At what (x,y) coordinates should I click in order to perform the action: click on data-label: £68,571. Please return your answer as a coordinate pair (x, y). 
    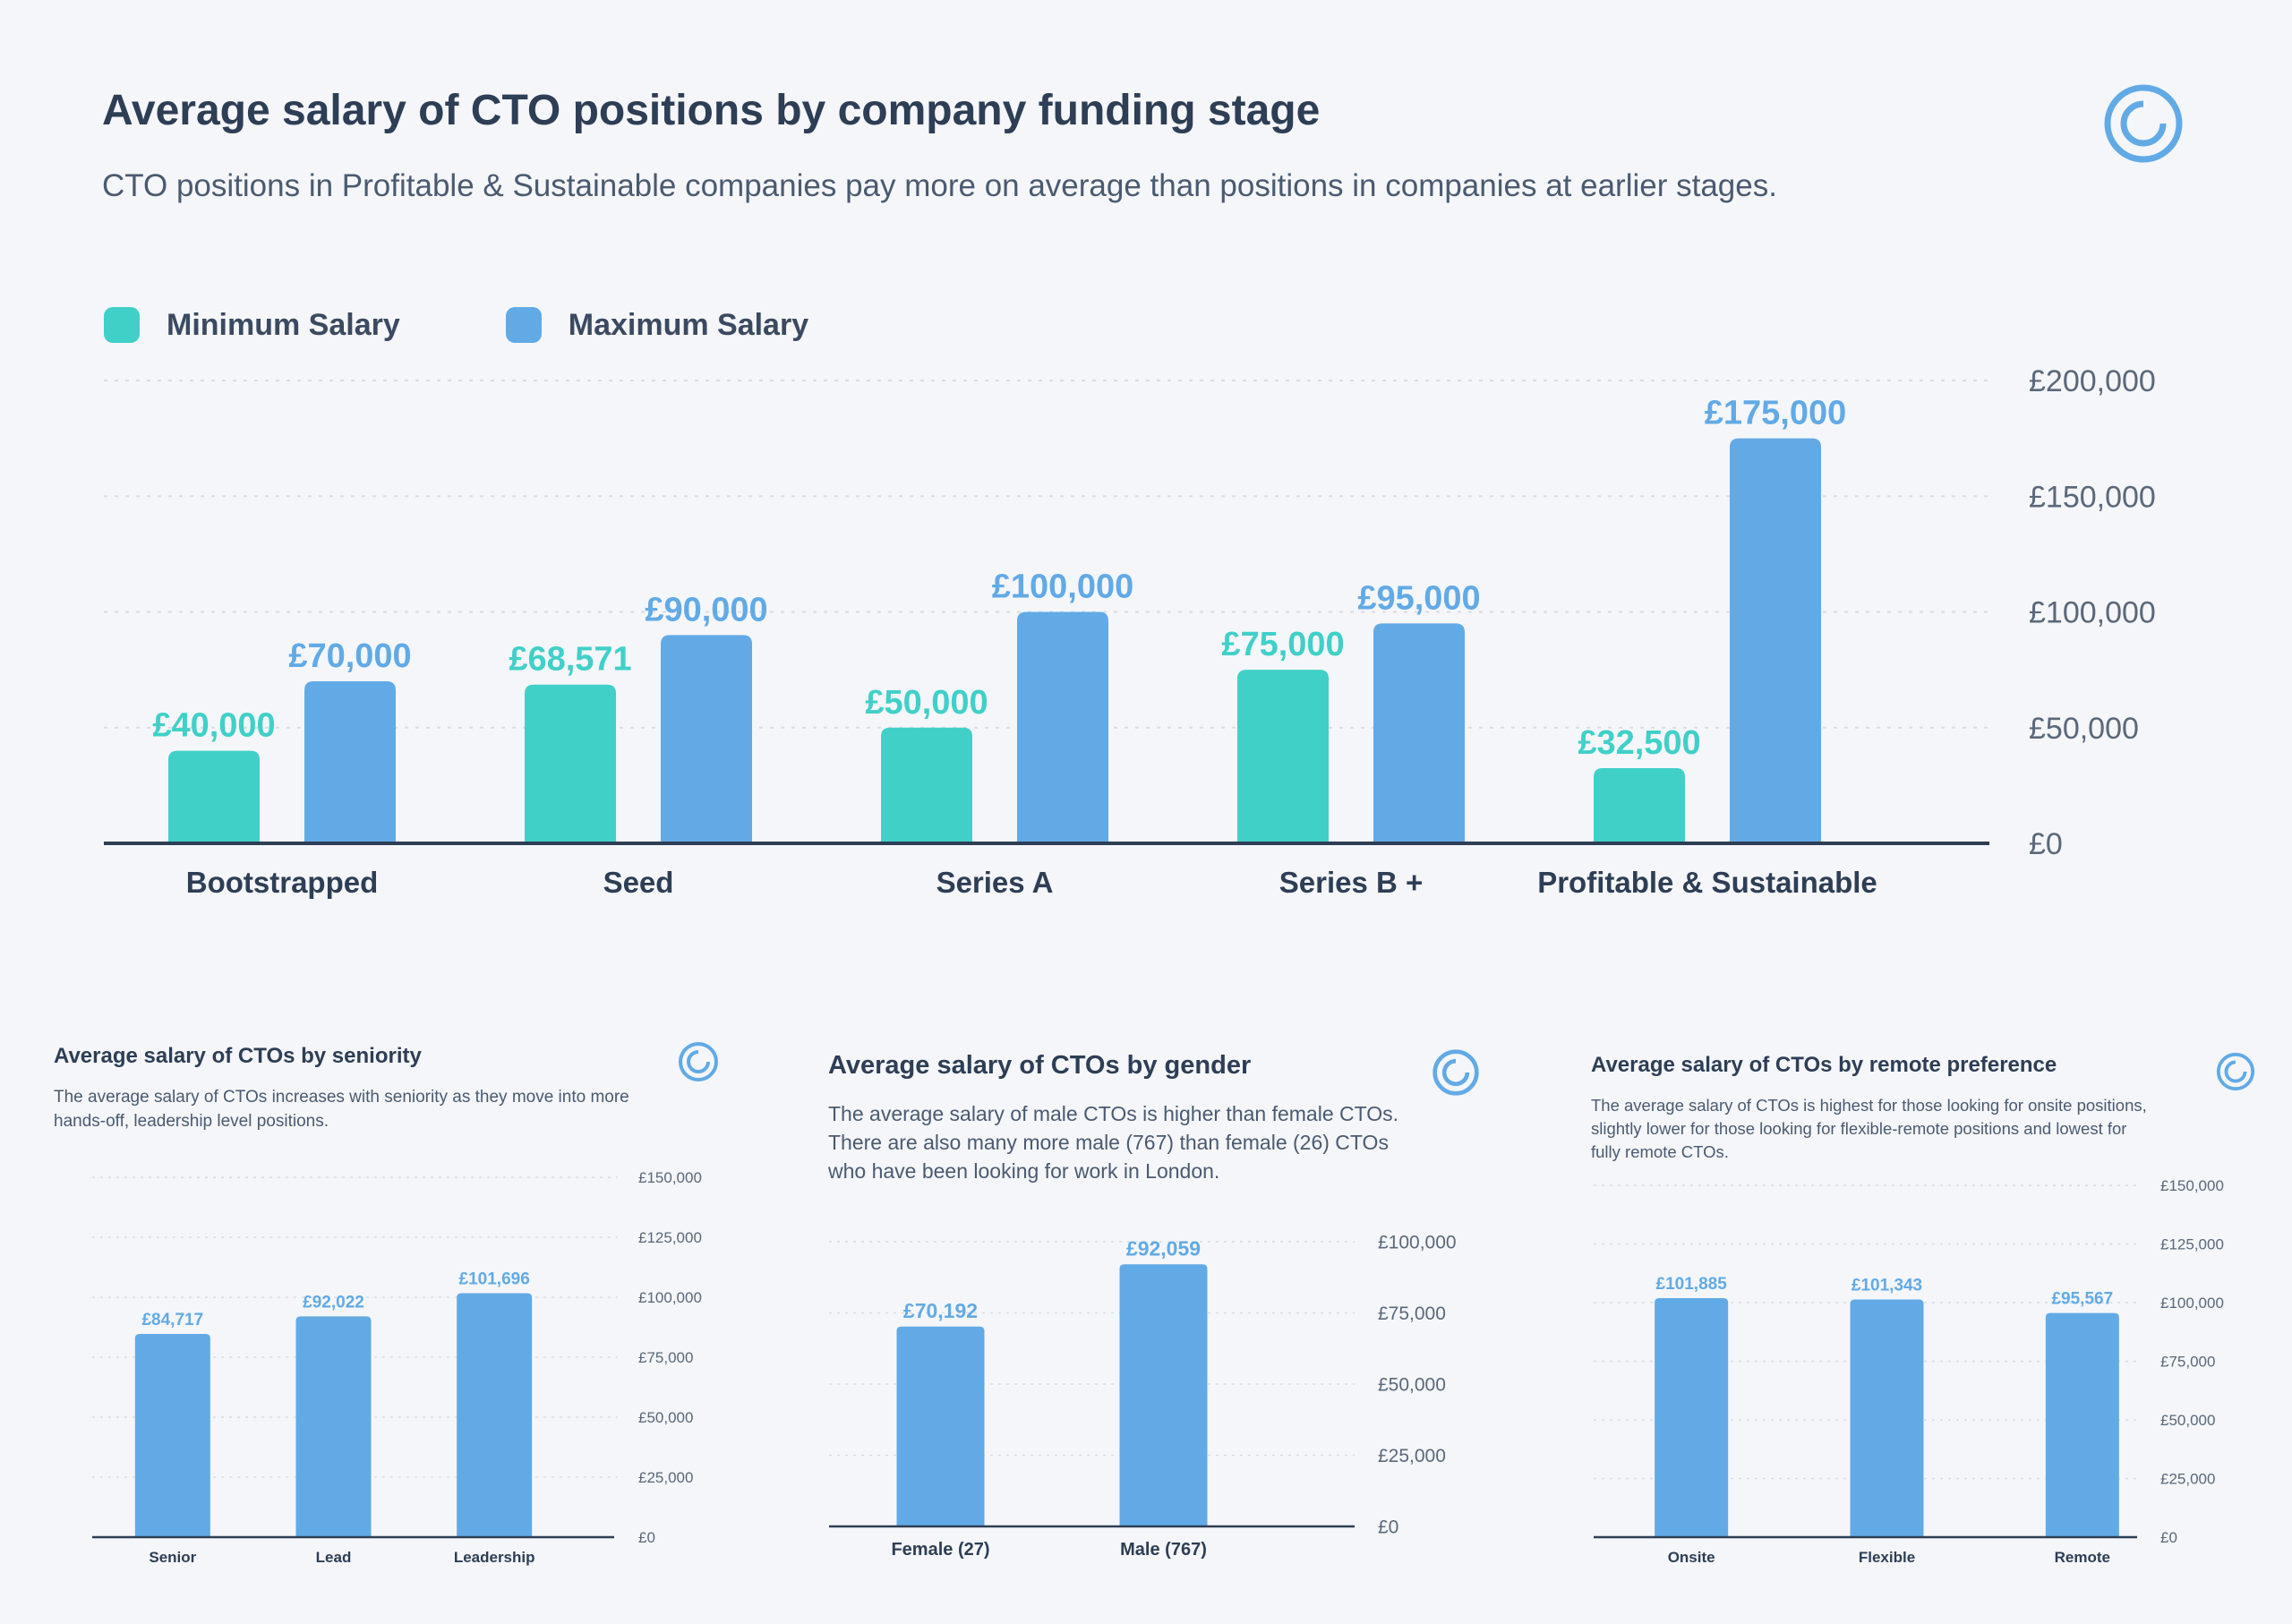
    Looking at the image, I should click on (570, 660).